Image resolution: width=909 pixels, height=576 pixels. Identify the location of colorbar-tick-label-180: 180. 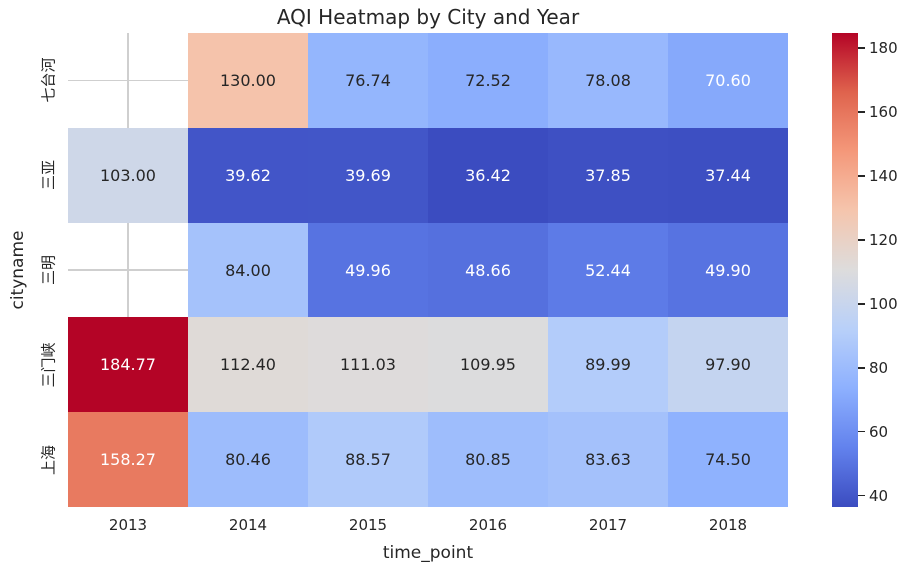
(883, 48).